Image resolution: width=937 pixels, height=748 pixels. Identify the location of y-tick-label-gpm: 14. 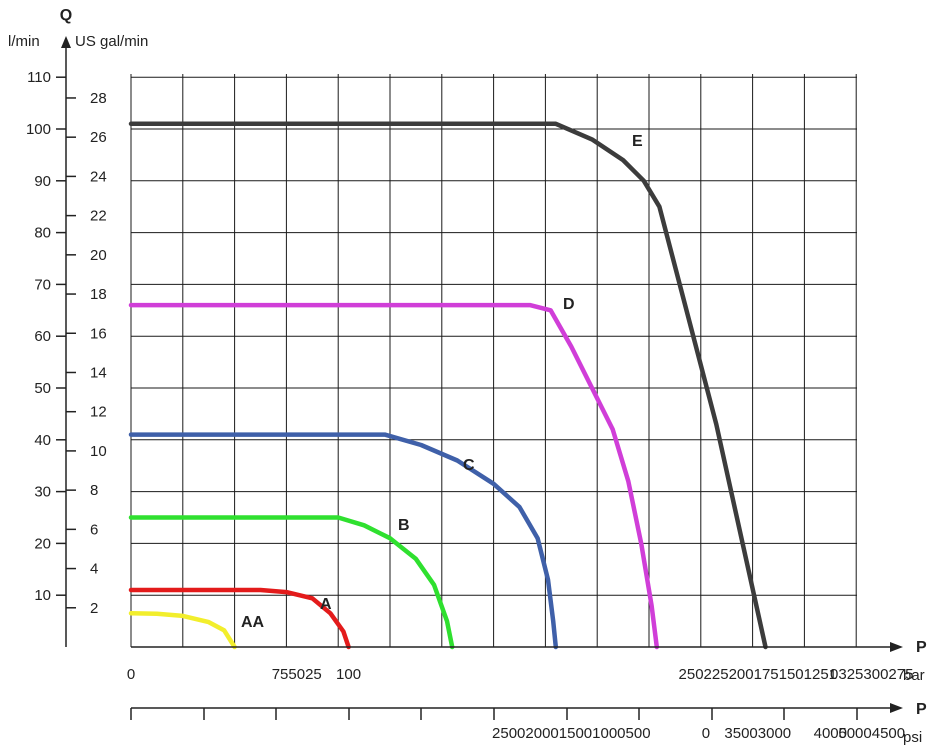
(98, 372).